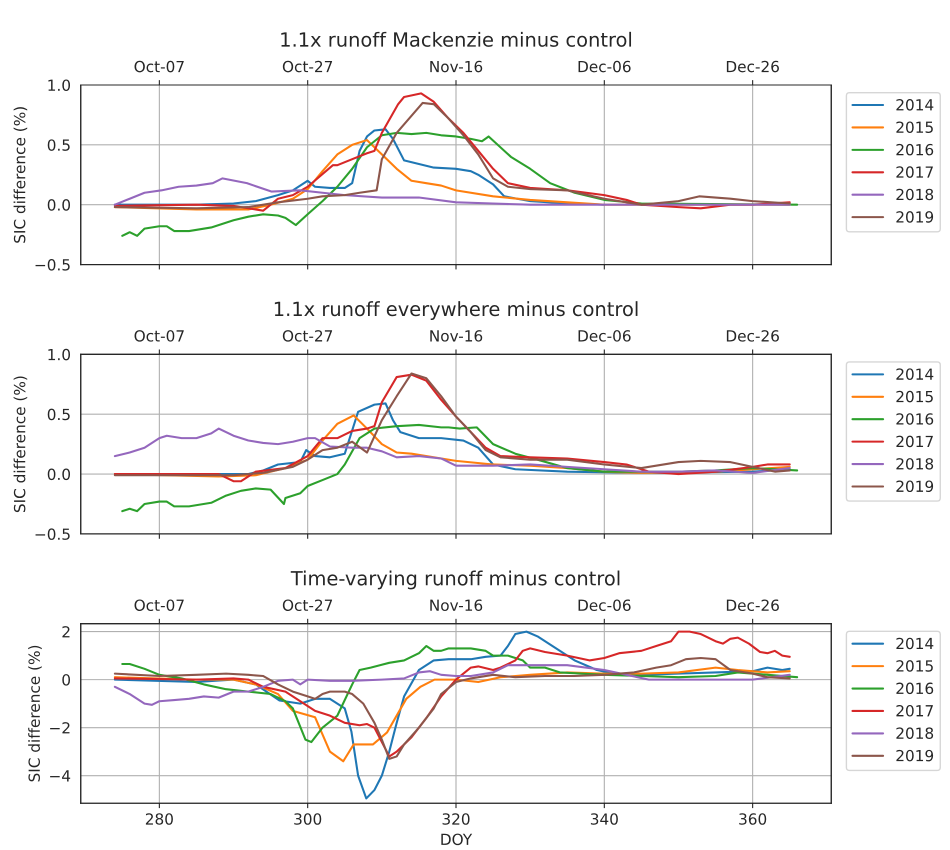  Describe the element at coordinates (752, 819) in the screenshot. I see `x-tick-label: 360` at that location.